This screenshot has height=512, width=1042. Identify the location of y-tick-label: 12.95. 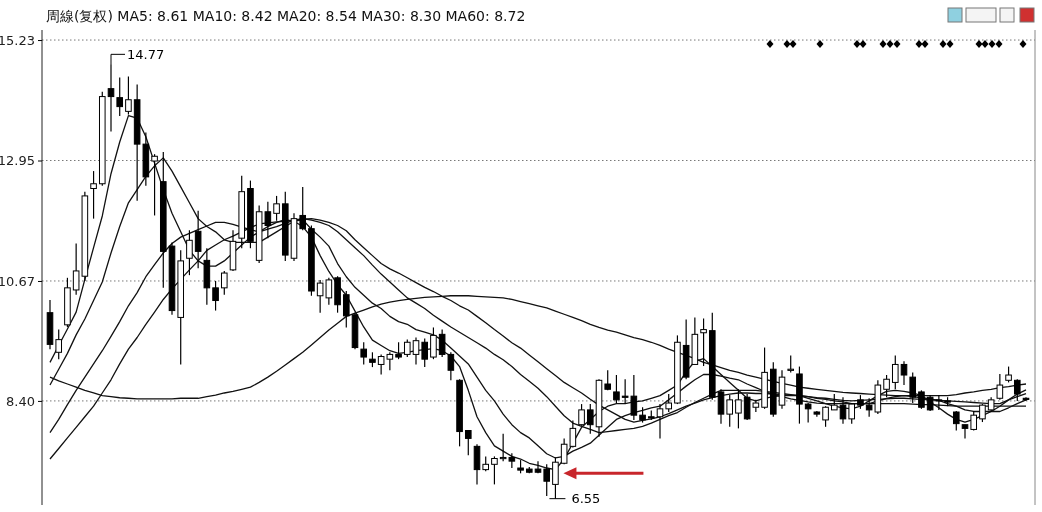
(17, 161).